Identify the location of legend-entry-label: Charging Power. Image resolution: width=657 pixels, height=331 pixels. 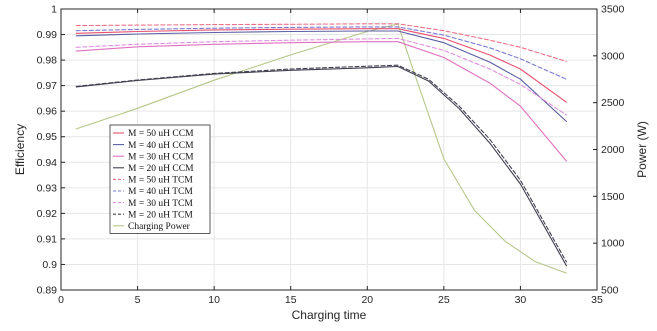
(159, 227).